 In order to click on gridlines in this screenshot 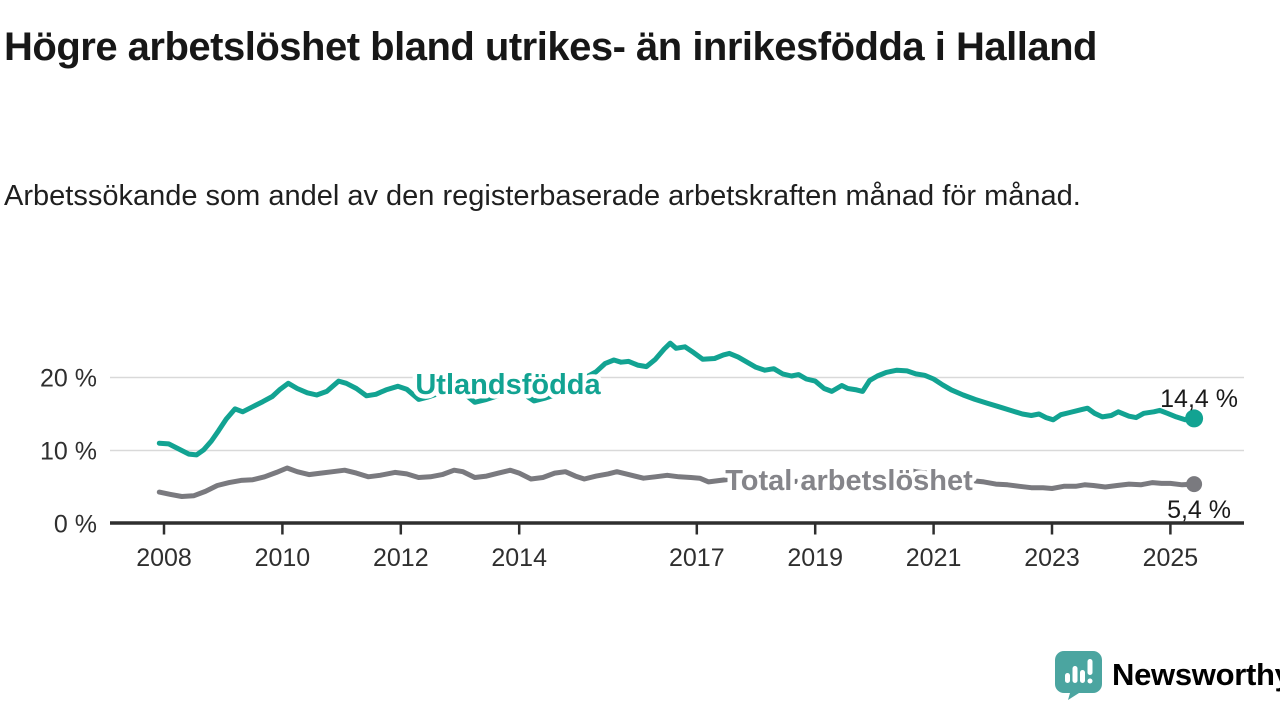, I will do `click(677, 414)`.